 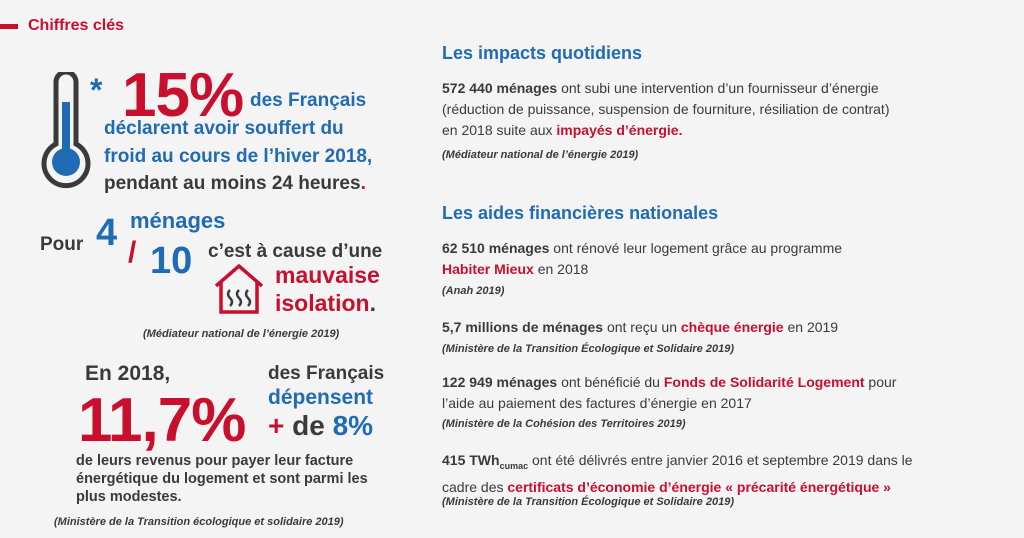 I want to click on stat2-numerator-label: ménages, so click(x=178, y=220).